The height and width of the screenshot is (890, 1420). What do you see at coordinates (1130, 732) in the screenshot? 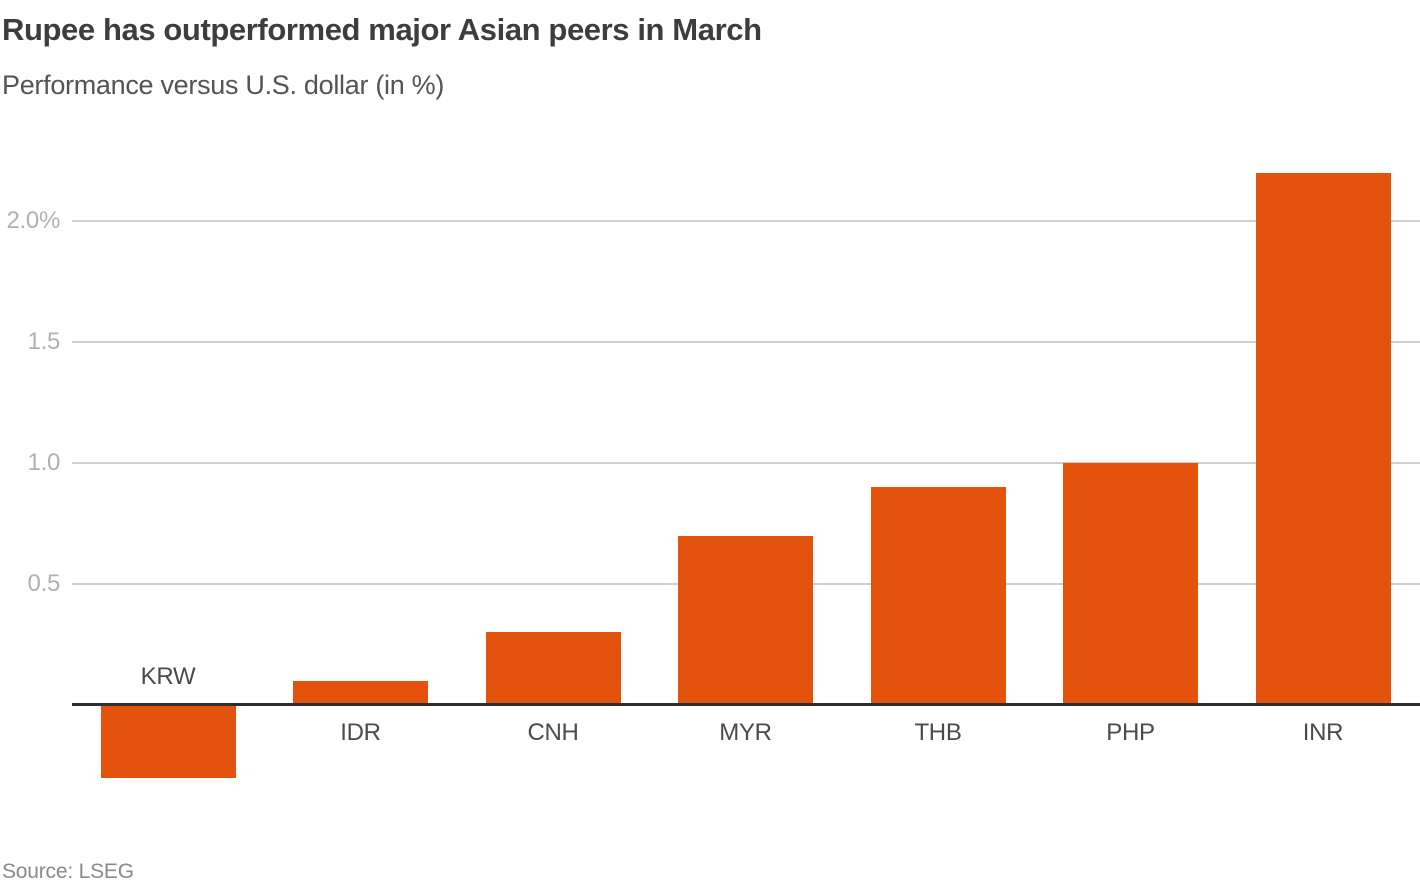
I see `category-label: PHP` at bounding box center [1130, 732].